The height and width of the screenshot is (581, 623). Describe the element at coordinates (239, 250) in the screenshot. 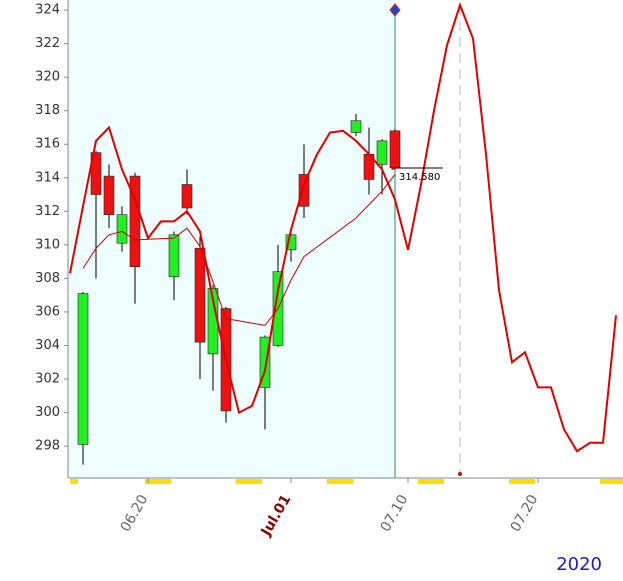

I see `price-line` at that location.